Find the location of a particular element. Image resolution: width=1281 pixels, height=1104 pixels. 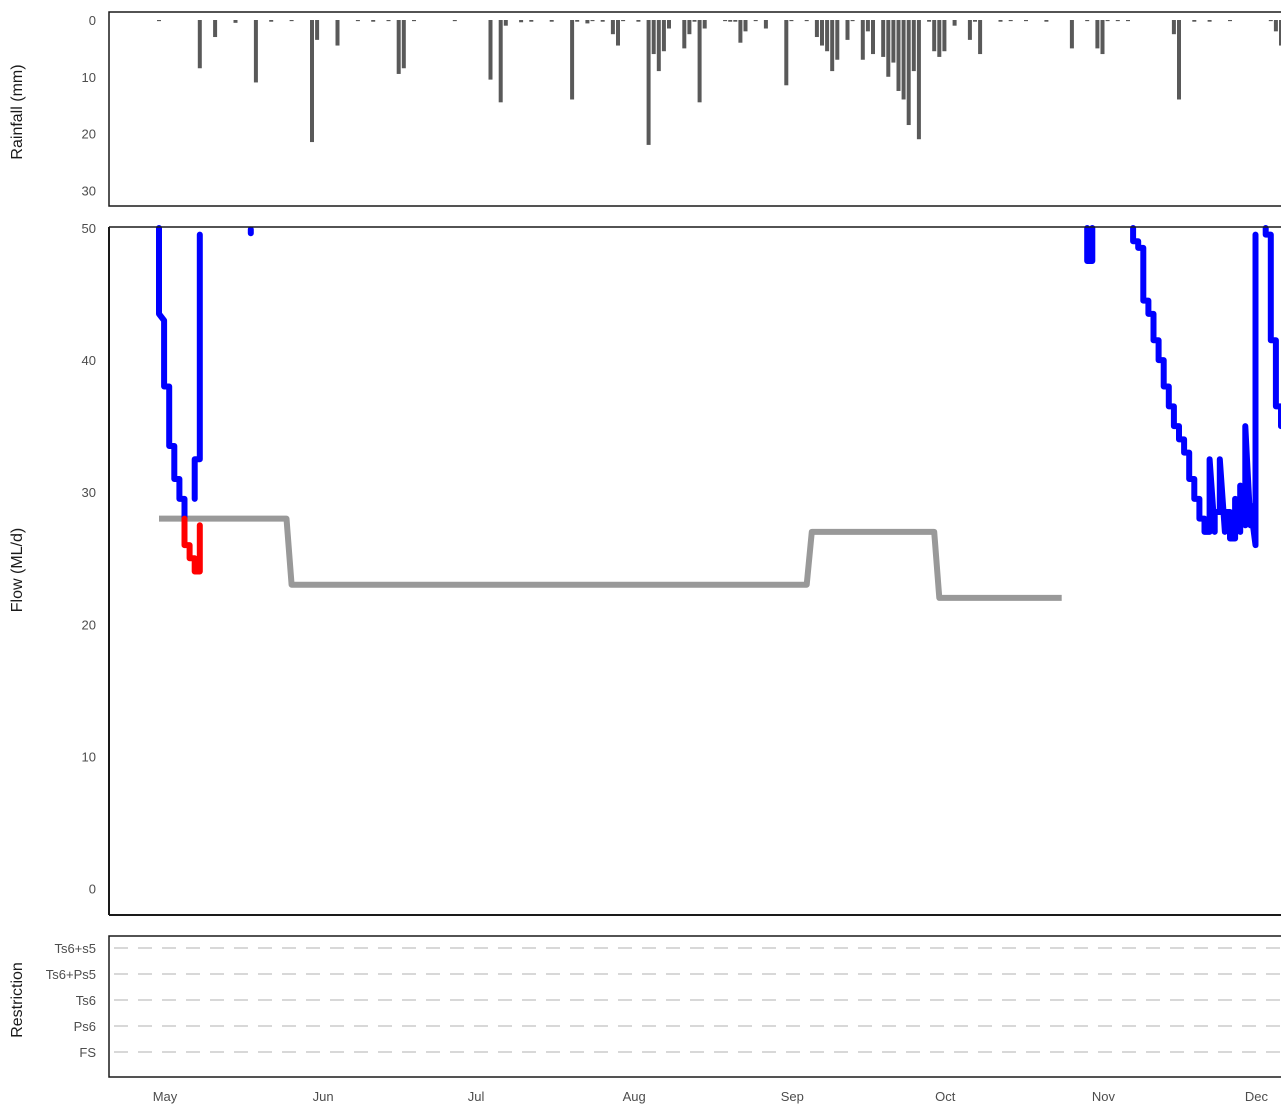

restriction-gridlines is located at coordinates (697, 1000).